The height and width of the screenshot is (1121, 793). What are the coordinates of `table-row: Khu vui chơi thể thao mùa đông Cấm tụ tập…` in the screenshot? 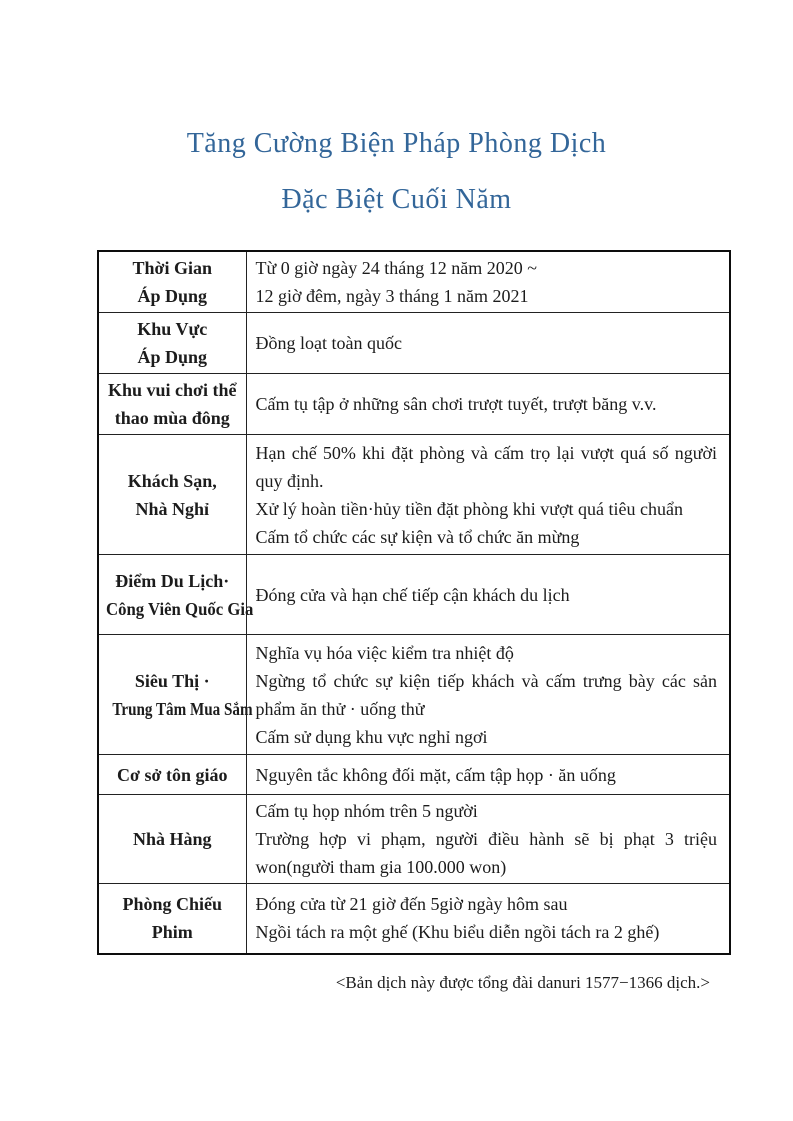 It's located at (414, 404).